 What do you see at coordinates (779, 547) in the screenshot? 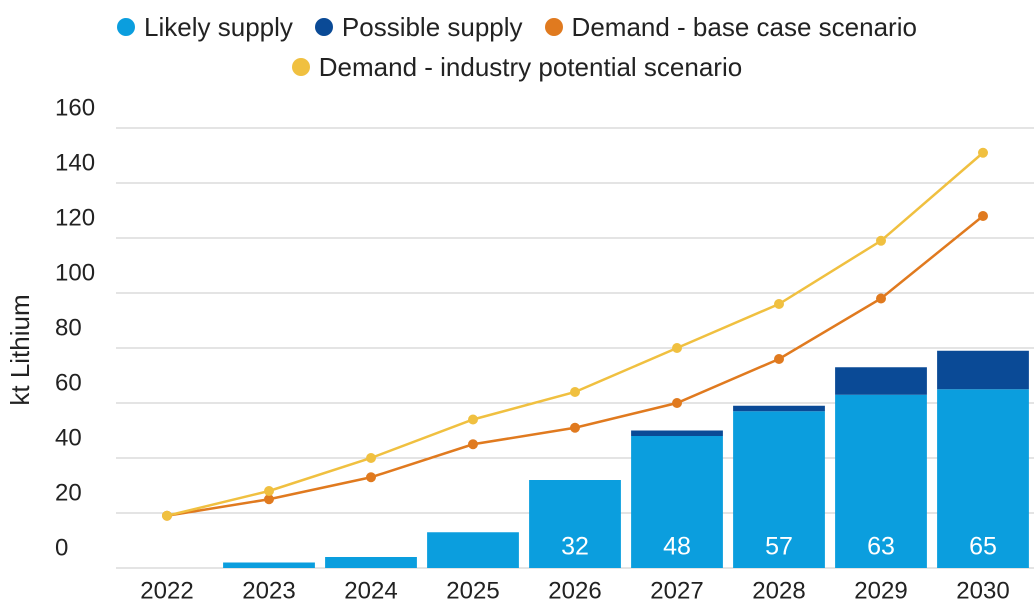
I see `data-label: 57` at bounding box center [779, 547].